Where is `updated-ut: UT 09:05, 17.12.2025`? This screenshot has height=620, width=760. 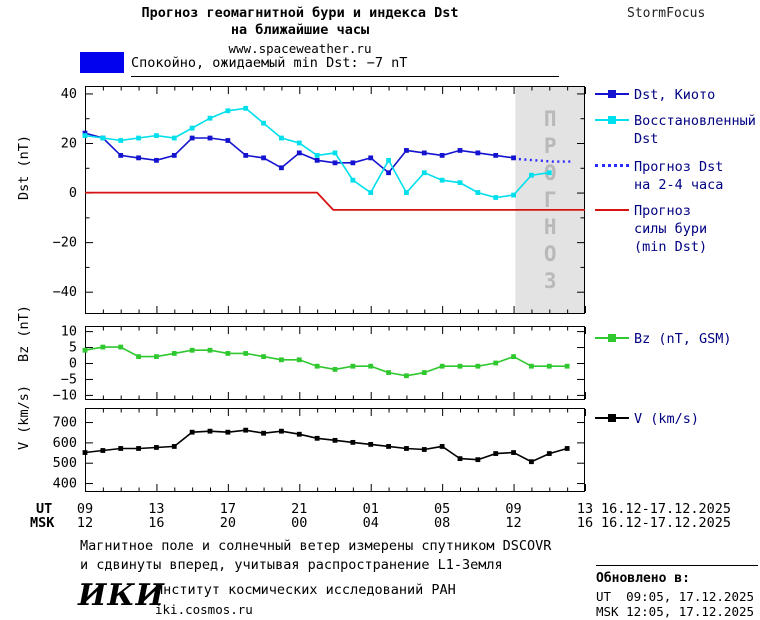
updated-ut: UT 09:05, 17.12.2025 is located at coordinates (675, 596).